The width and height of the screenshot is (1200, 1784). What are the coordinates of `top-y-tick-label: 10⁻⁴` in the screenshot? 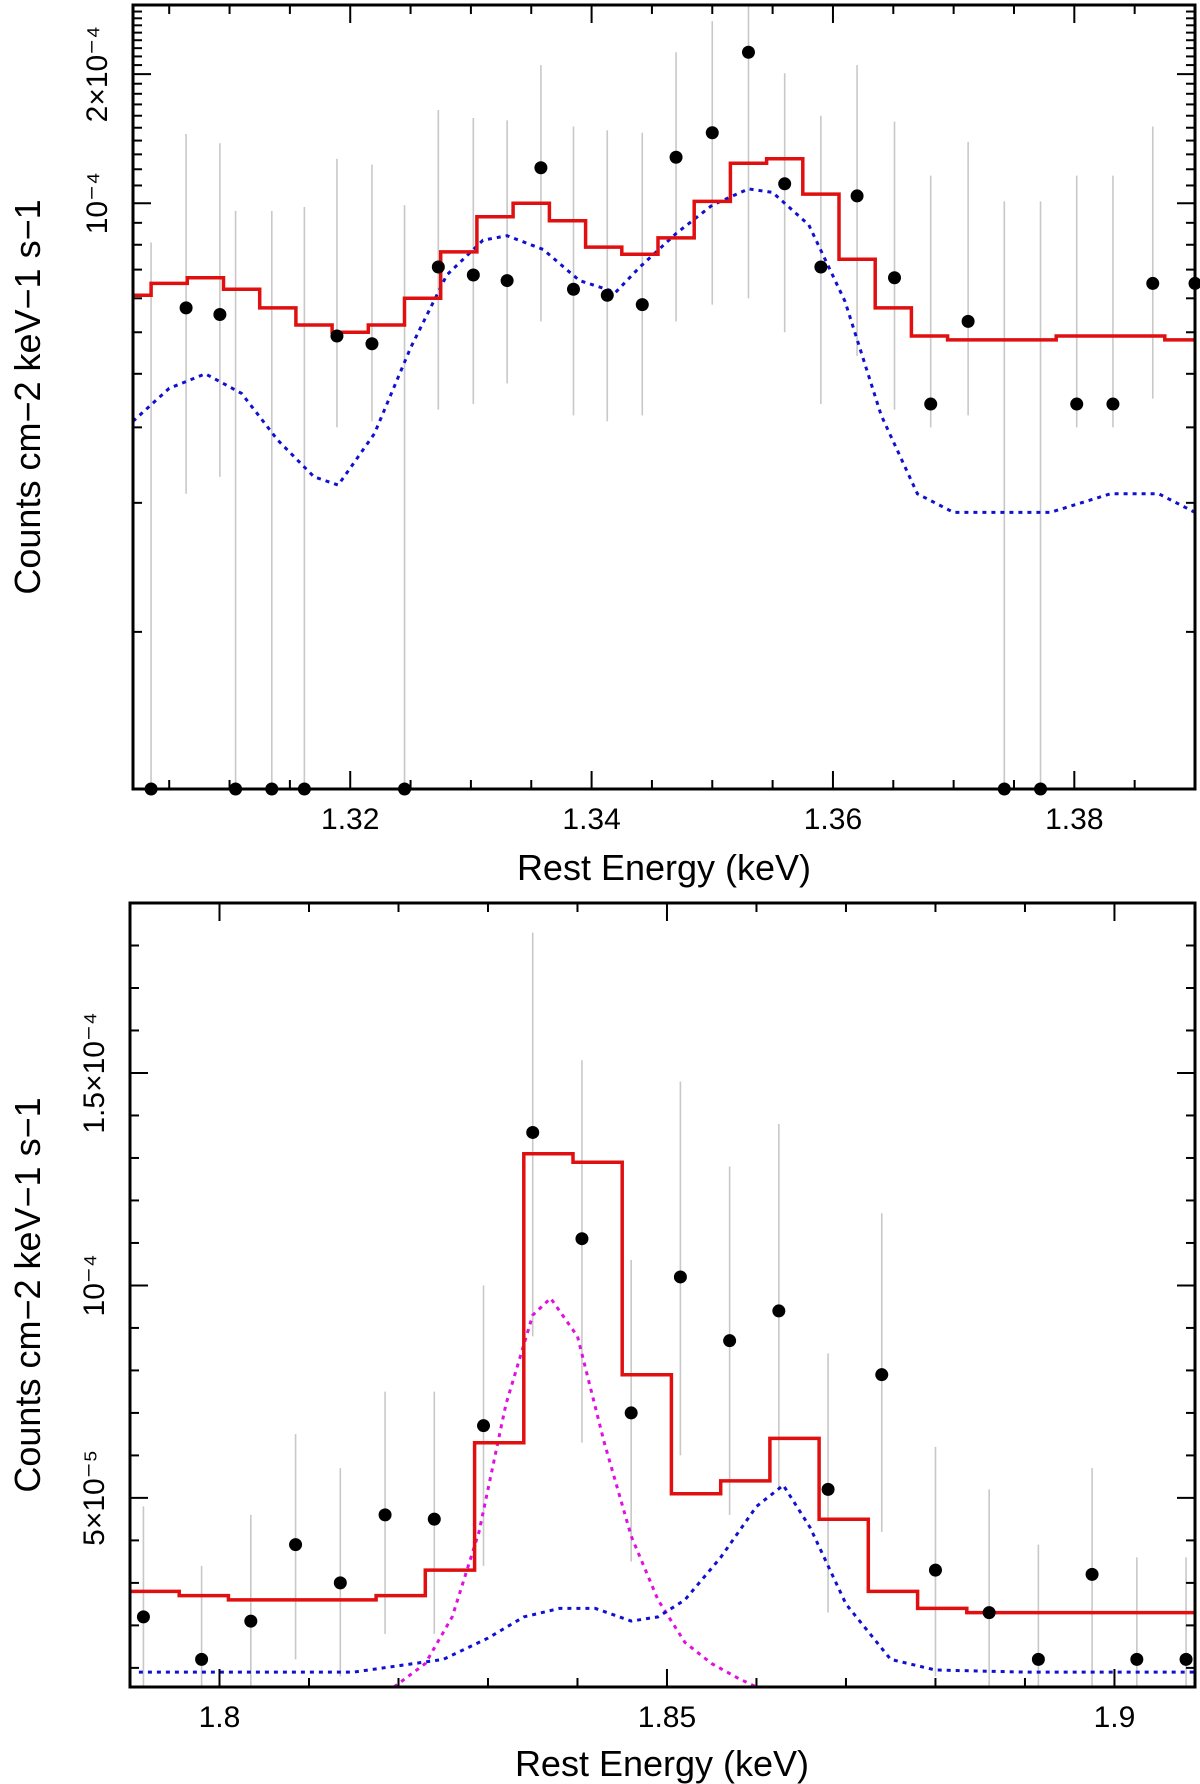 It's located at (97, 203).